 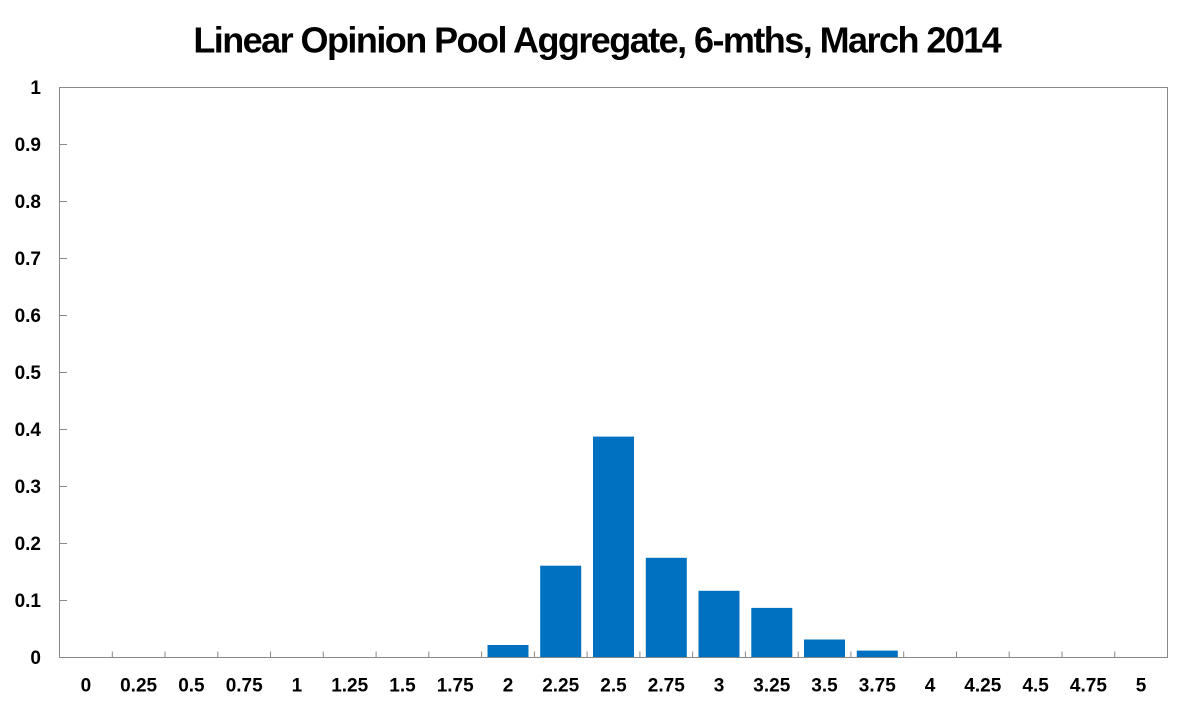 What do you see at coordinates (560, 685) in the screenshot?
I see `svg-text: 2.25` at bounding box center [560, 685].